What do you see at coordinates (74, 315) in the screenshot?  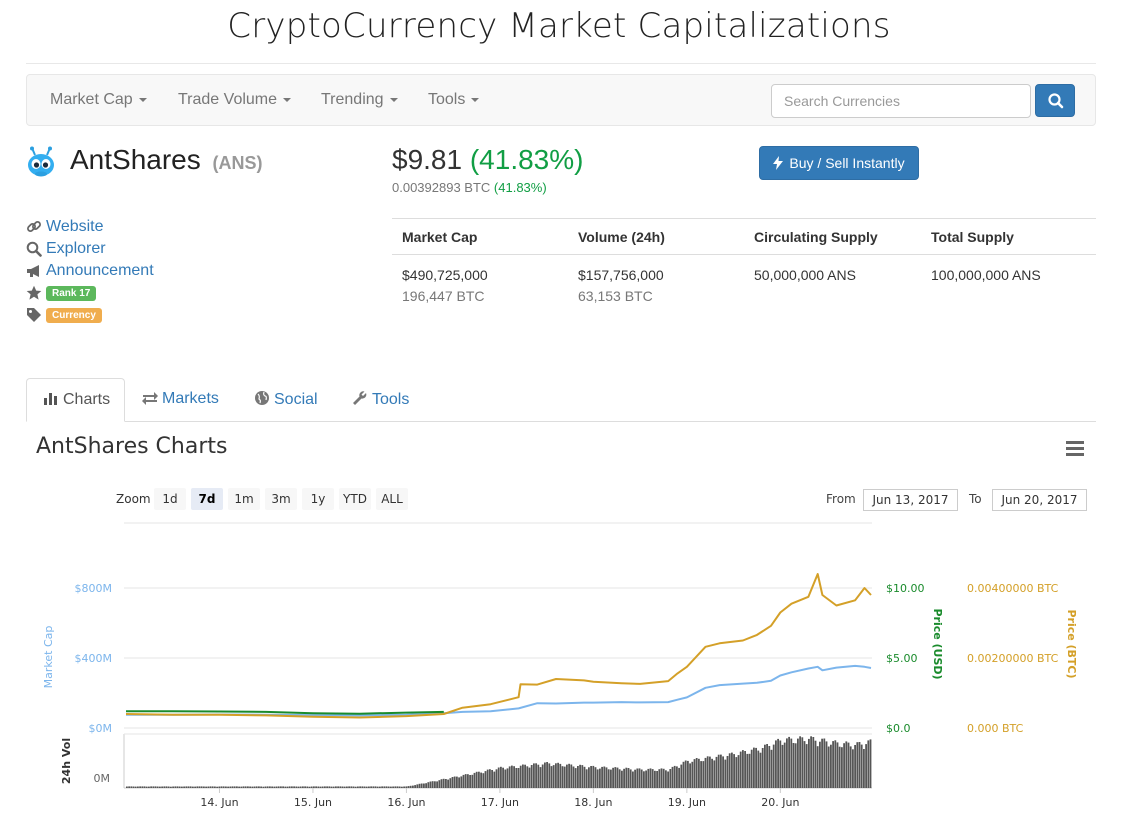 I see `category-badge: Currency` at bounding box center [74, 315].